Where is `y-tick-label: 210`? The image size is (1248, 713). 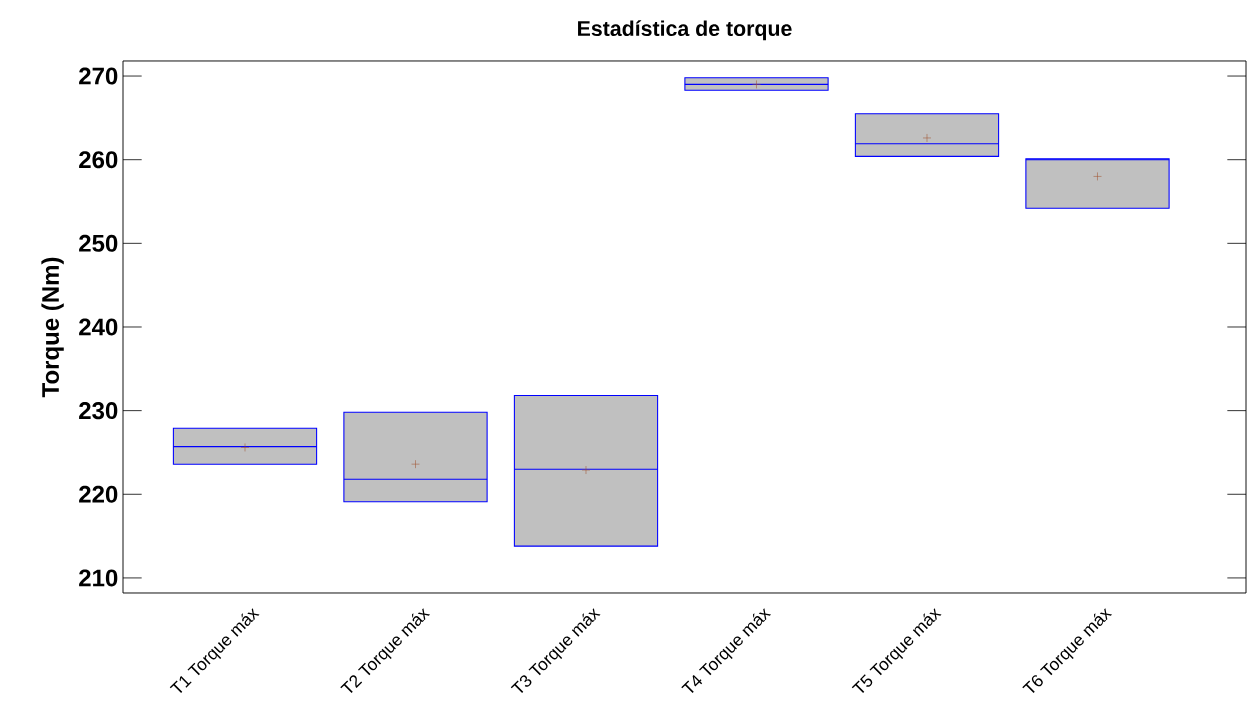 y-tick-label: 210 is located at coordinates (98, 578).